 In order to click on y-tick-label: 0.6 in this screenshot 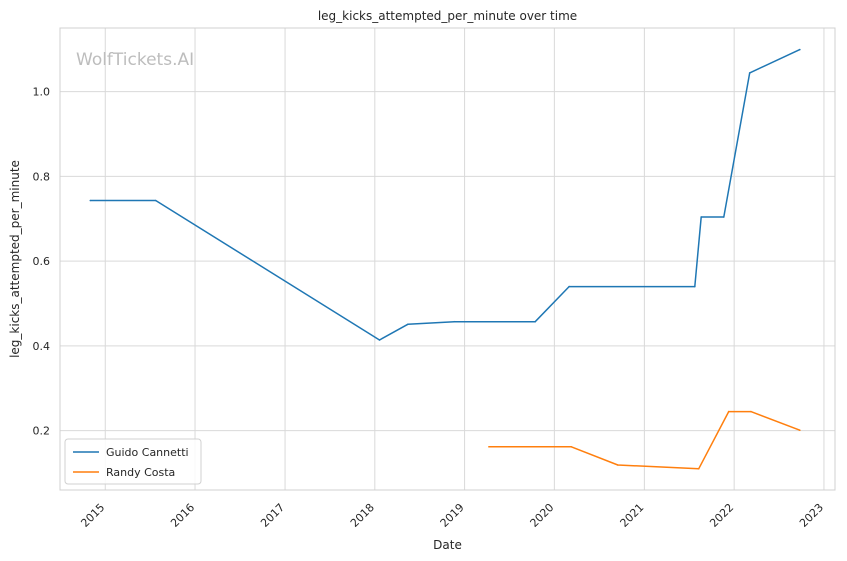, I will do `click(42, 261)`.